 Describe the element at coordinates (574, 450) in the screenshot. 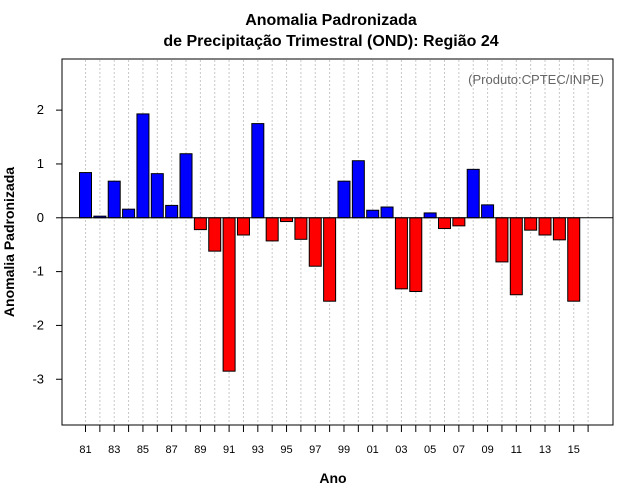

I see `x-tick-label-15: 15` at that location.